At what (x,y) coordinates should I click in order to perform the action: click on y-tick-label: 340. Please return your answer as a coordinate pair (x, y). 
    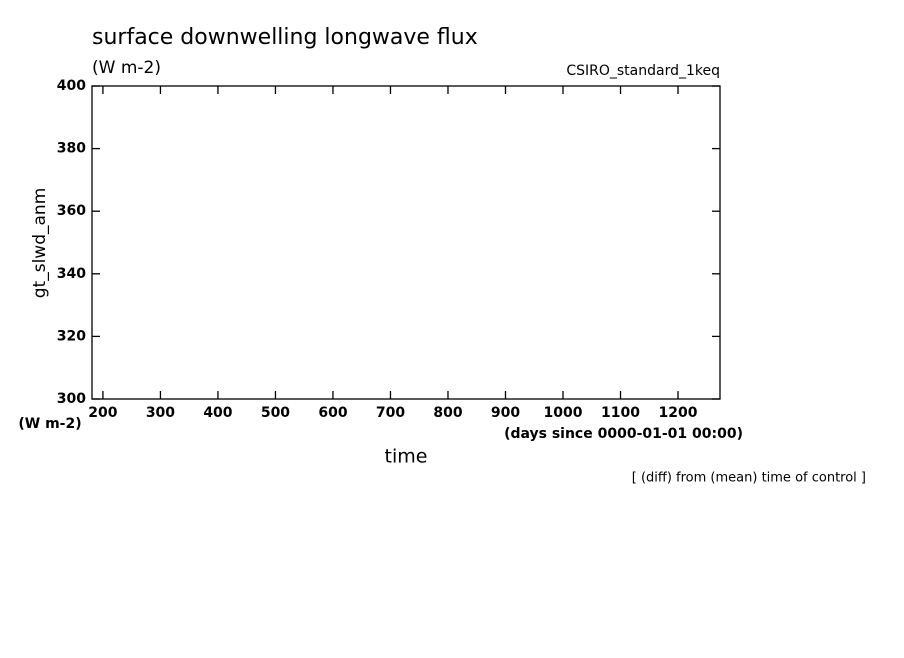
    Looking at the image, I should click on (71, 274).